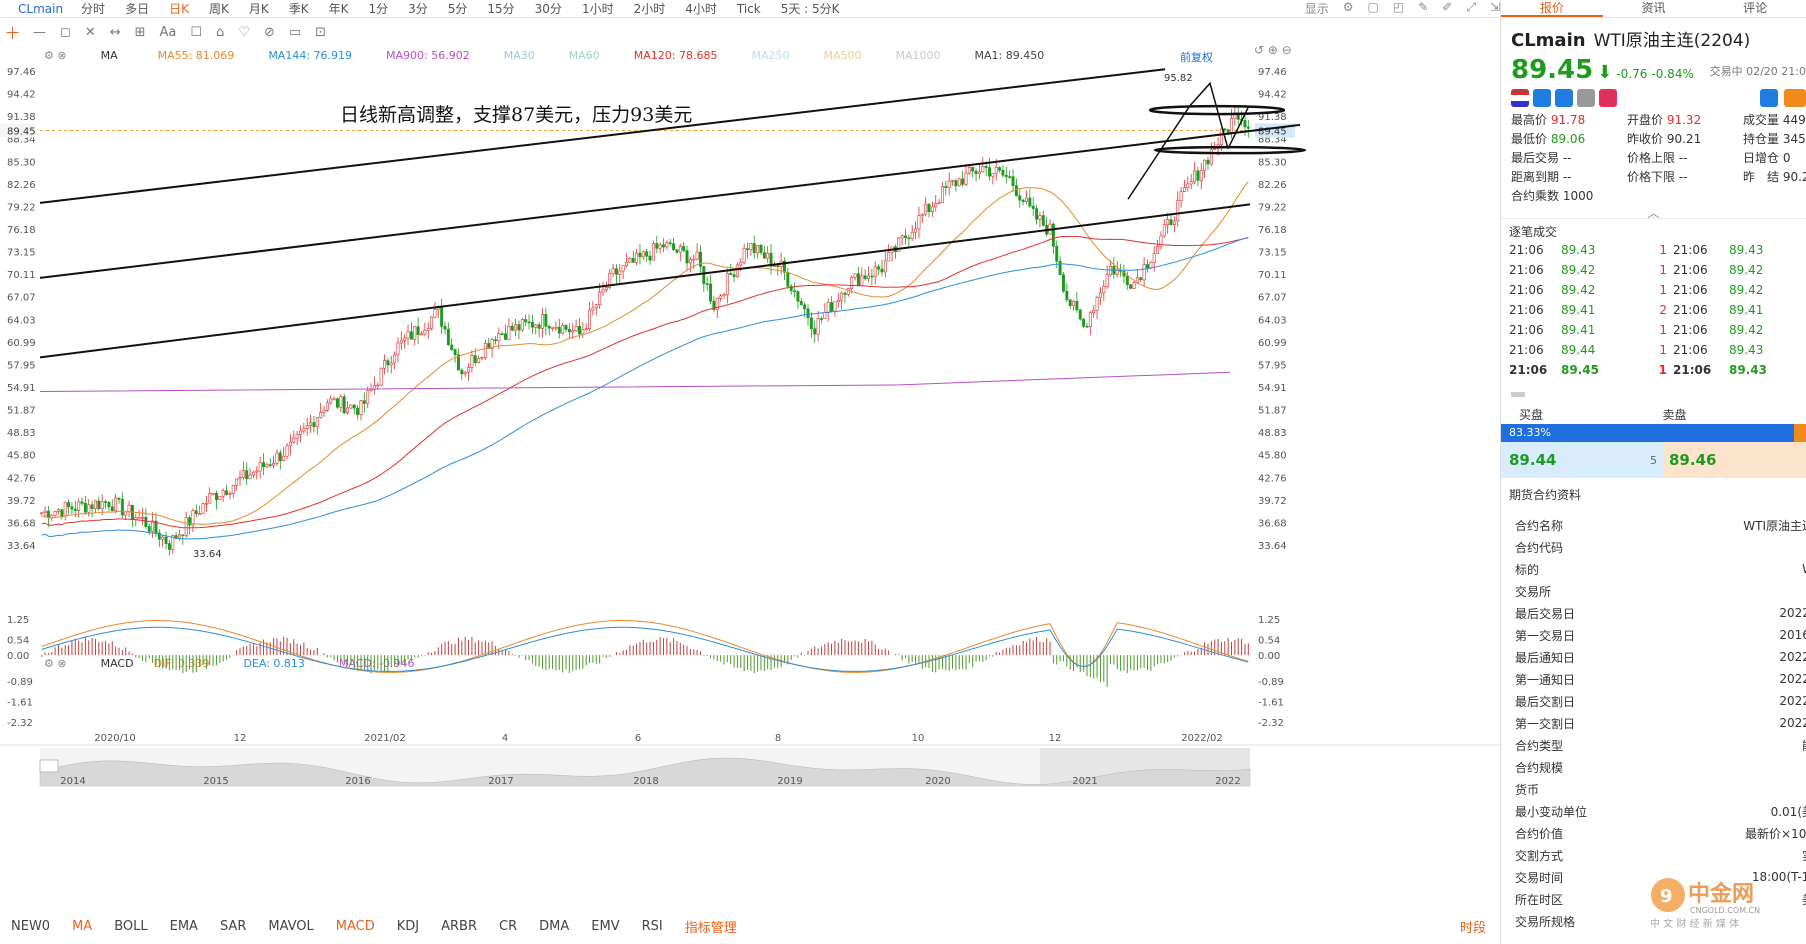 This screenshot has width=1806, height=944. What do you see at coordinates (18, 130) in the screenshot?
I see `current-price-tag-left` at bounding box center [18, 130].